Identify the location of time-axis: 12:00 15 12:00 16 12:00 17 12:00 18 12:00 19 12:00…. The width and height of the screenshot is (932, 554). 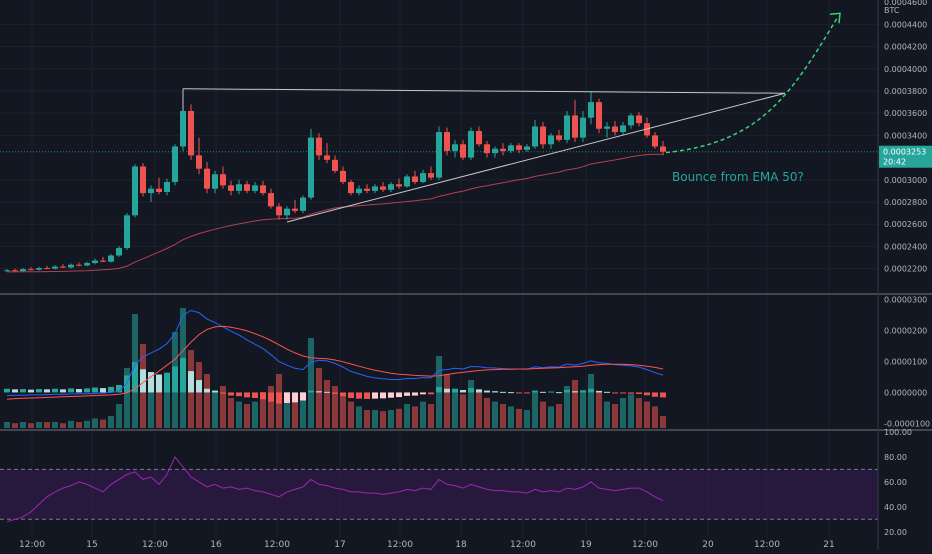
(427, 545).